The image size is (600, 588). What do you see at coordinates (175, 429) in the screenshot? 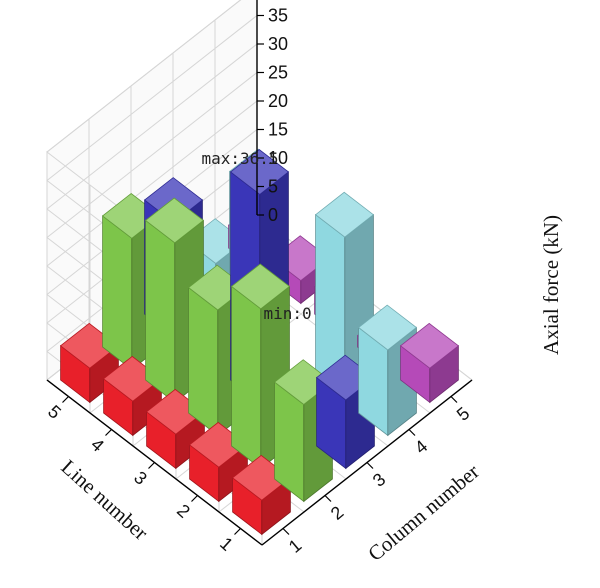
I see `bar-line3-col1` at bounding box center [175, 429].